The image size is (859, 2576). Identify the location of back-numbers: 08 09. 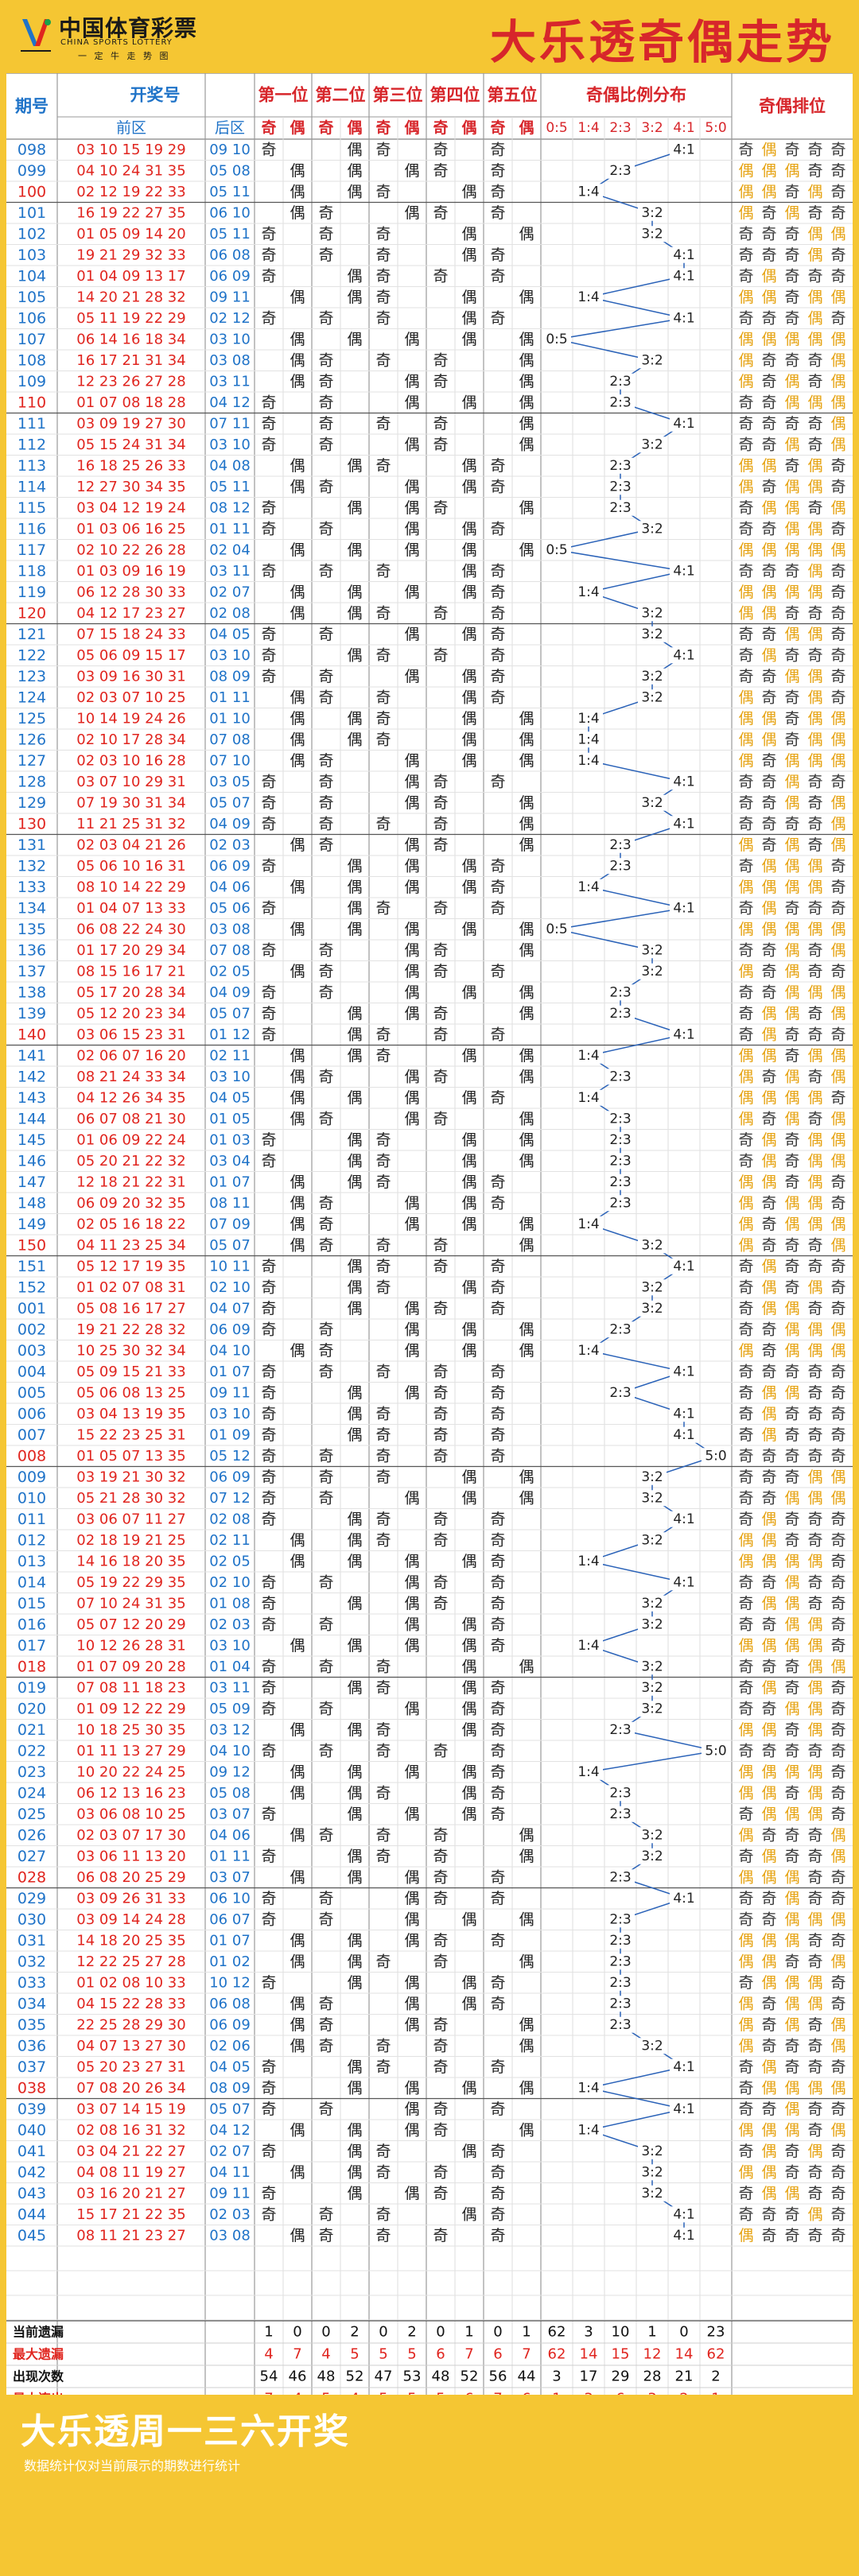
(230, 676).